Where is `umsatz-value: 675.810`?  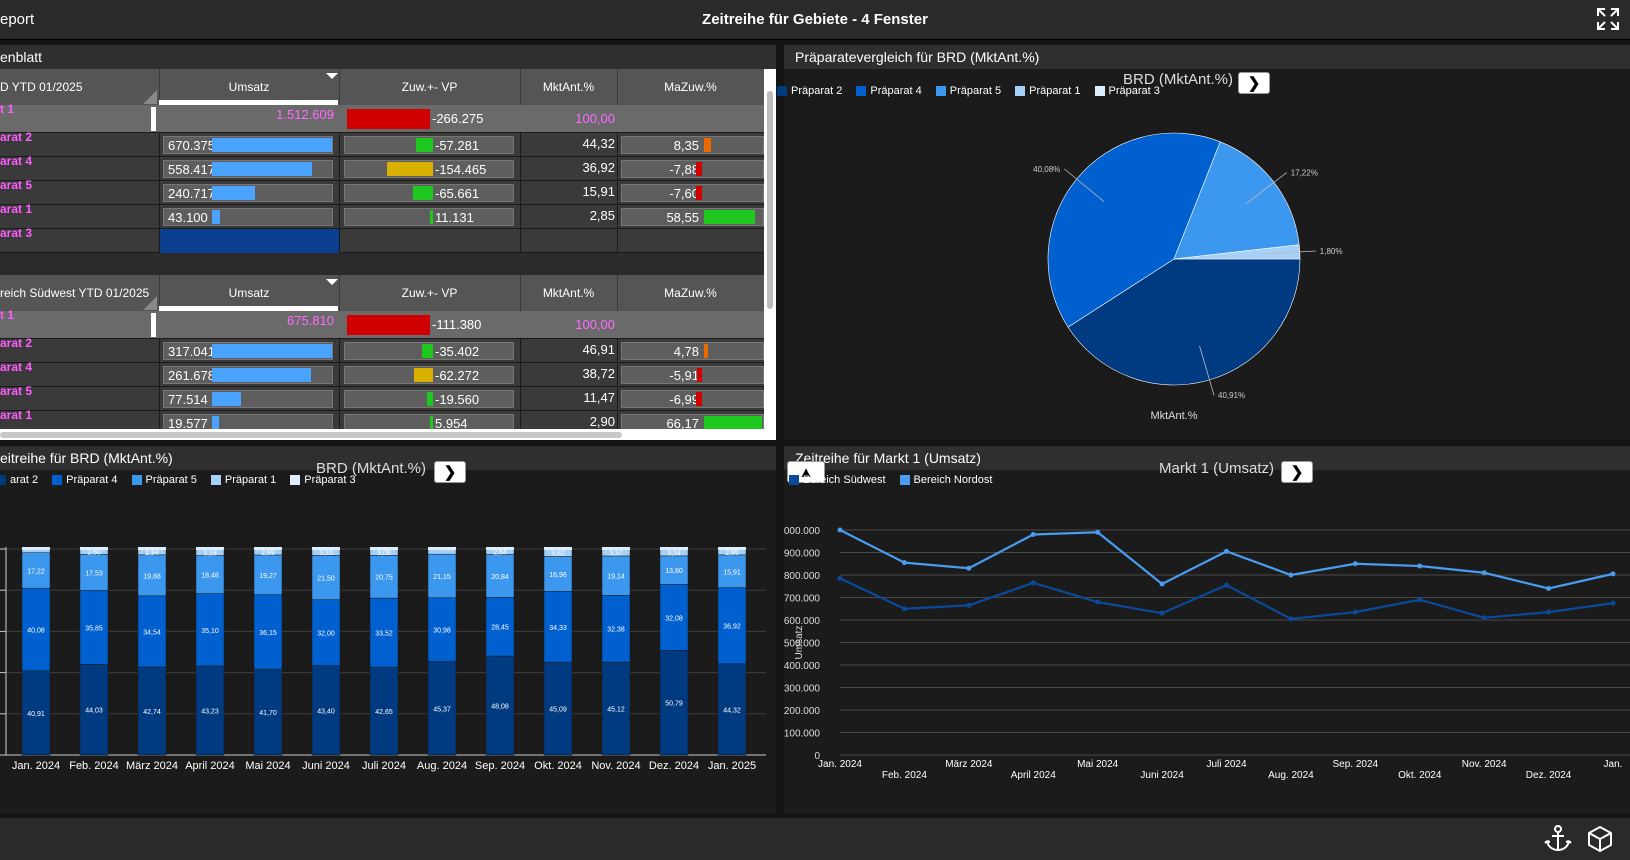
umsatz-value: 675.810 is located at coordinates (310, 320).